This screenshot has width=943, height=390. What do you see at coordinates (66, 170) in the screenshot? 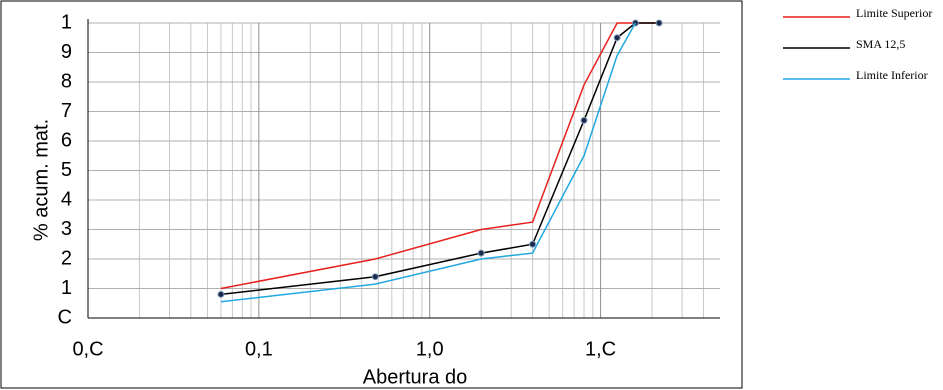
I see `y-tick-label: 5` at bounding box center [66, 170].